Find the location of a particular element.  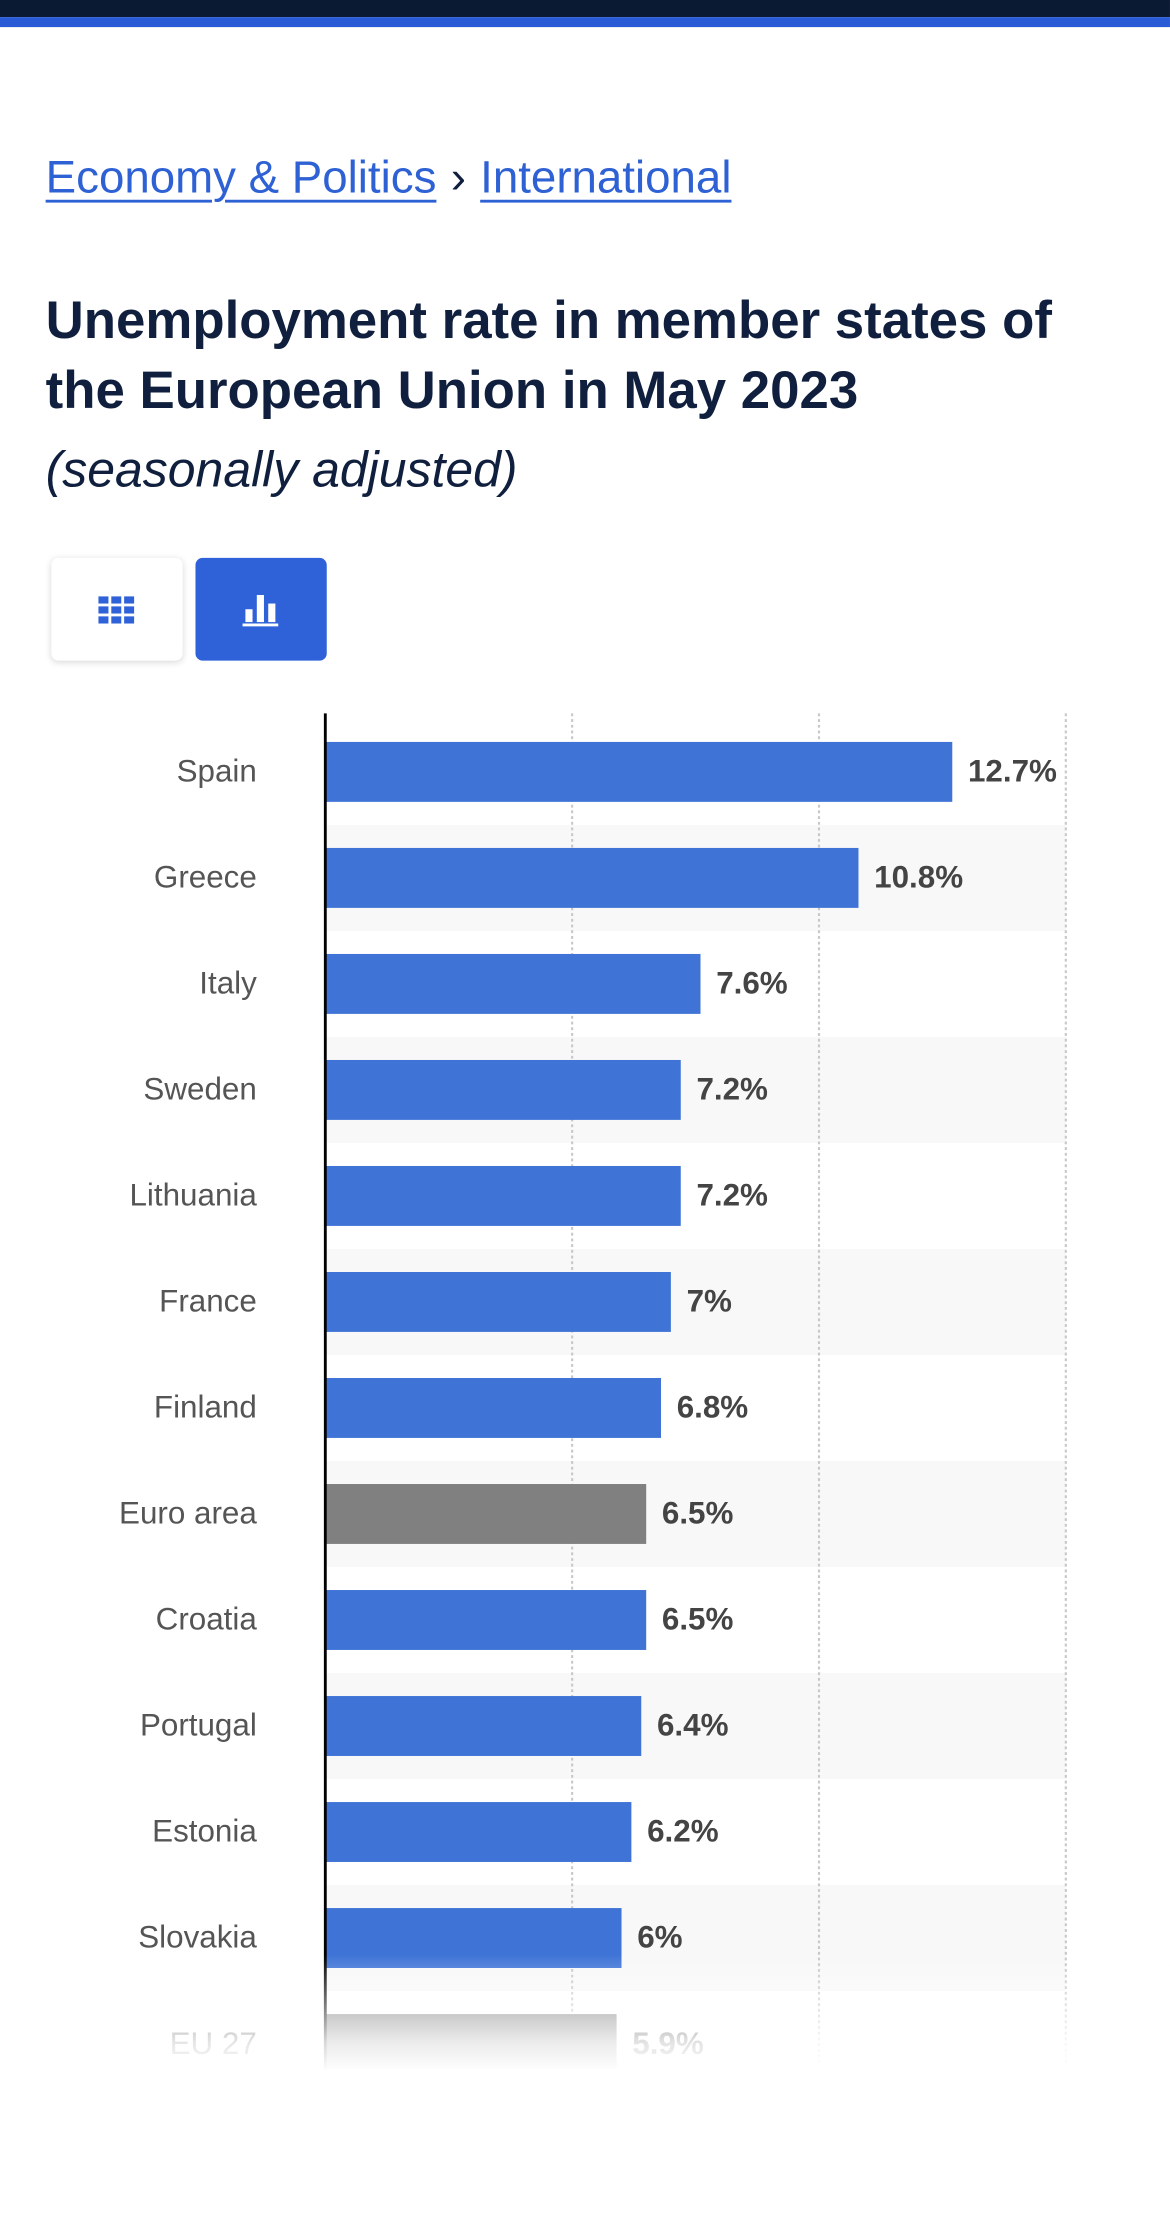

table-icon is located at coordinates (116, 610).